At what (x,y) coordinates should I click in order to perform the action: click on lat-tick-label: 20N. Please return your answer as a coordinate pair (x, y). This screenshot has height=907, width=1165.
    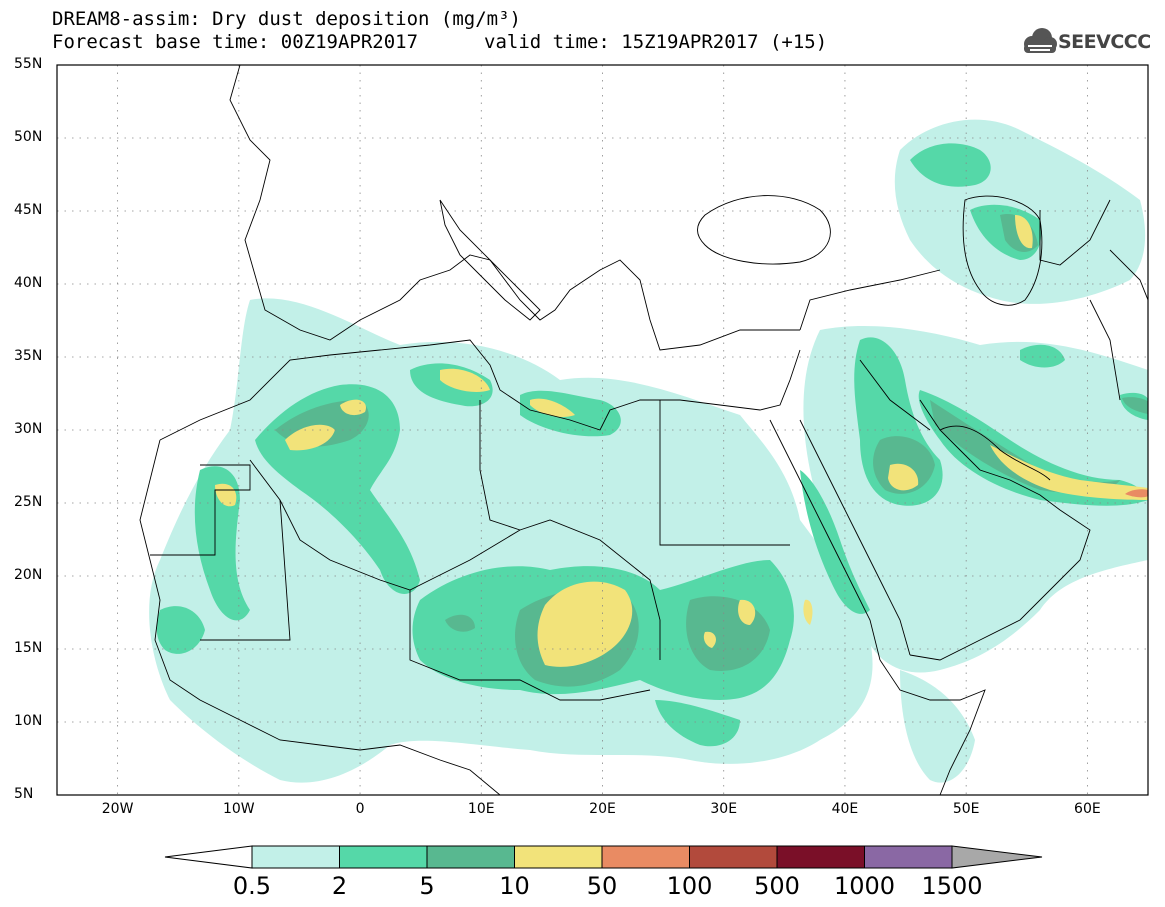
    Looking at the image, I should click on (28, 575).